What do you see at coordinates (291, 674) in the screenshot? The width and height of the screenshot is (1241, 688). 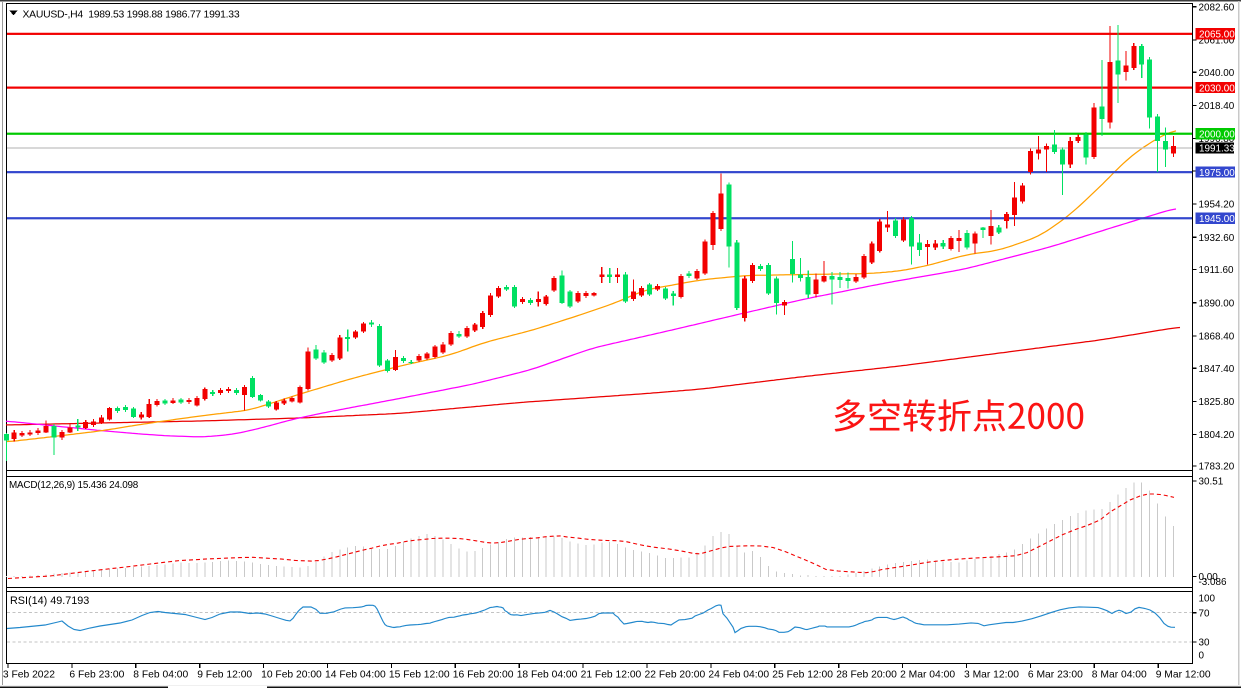 I see `svg-text: 10 Feb 20:00` at bounding box center [291, 674].